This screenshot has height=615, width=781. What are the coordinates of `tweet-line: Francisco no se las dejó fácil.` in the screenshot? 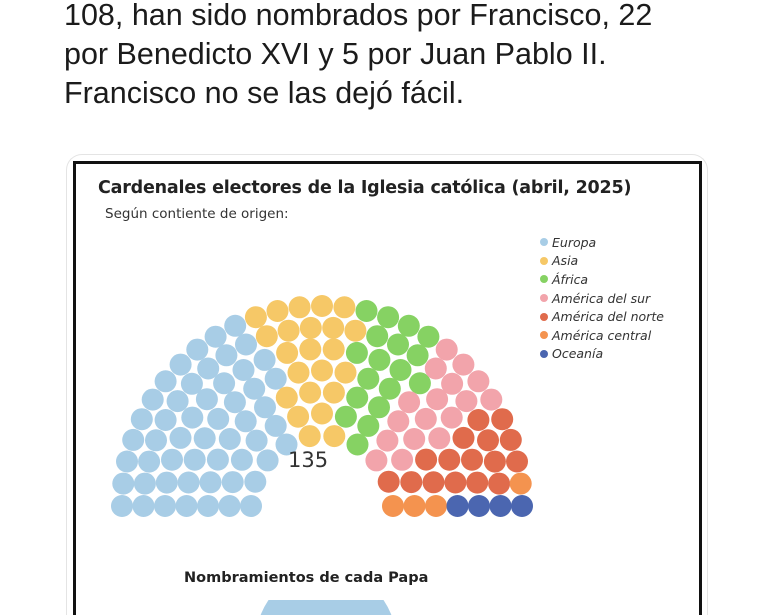 It's located at (264, 93).